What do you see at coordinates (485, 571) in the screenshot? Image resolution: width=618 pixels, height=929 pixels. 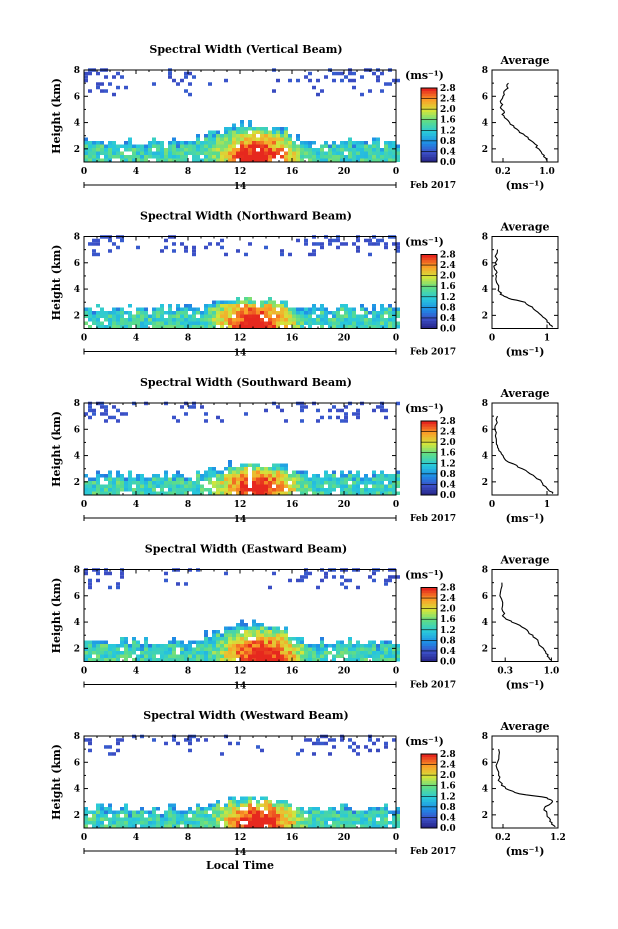 I see `average-y-tick-label: 8` at bounding box center [485, 571].